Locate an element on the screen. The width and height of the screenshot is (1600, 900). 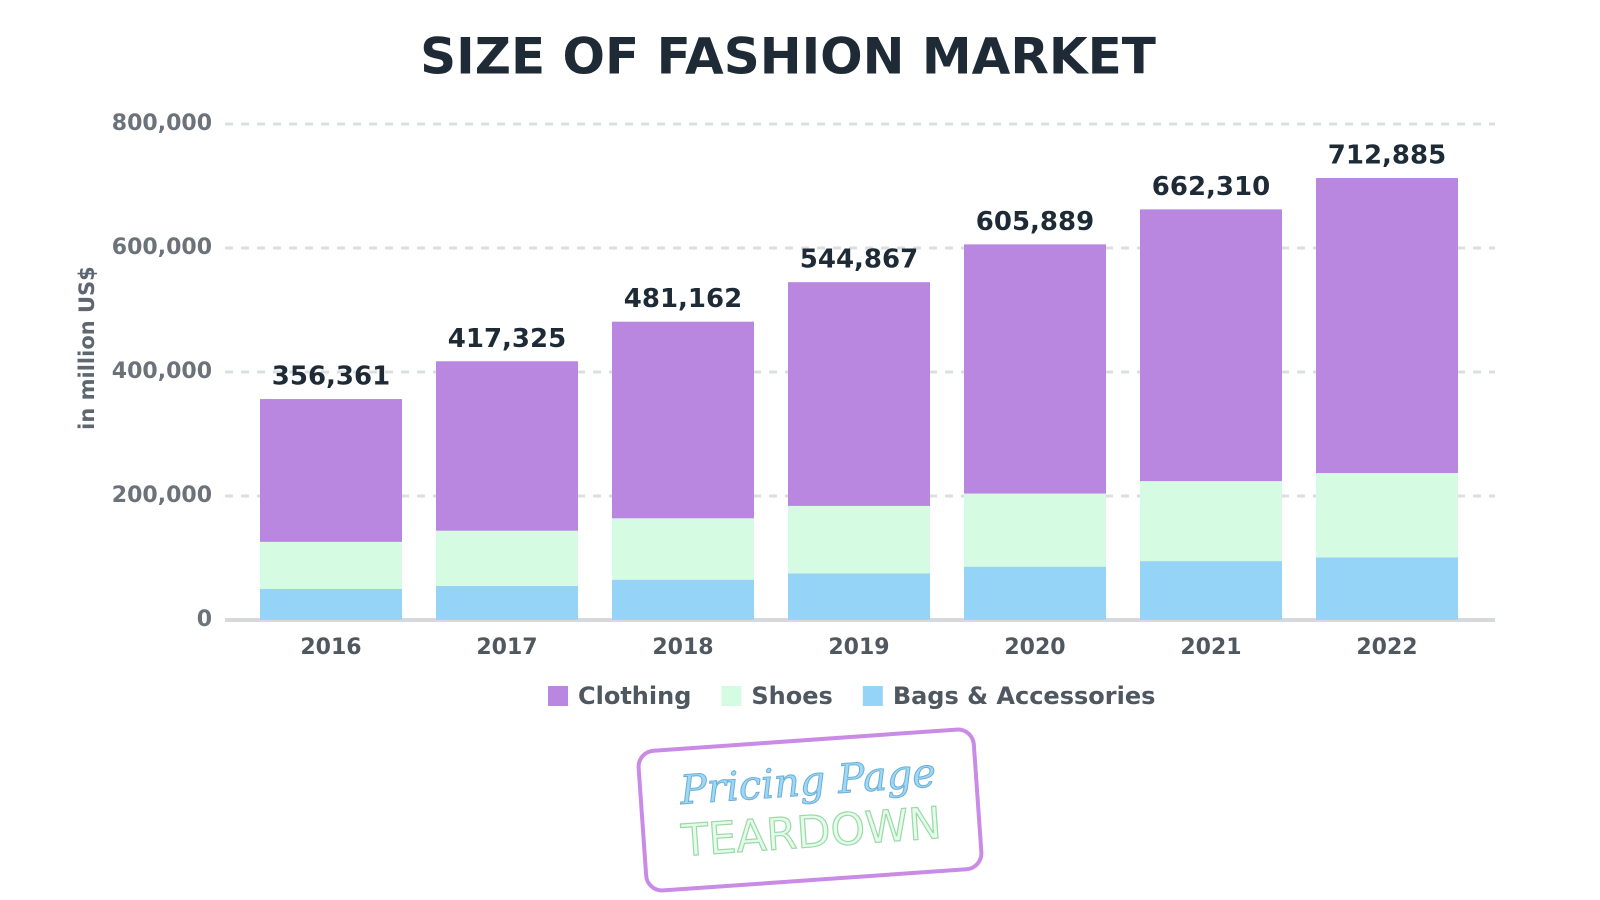
legend-label: Bags & Accessories is located at coordinates (1024, 696).